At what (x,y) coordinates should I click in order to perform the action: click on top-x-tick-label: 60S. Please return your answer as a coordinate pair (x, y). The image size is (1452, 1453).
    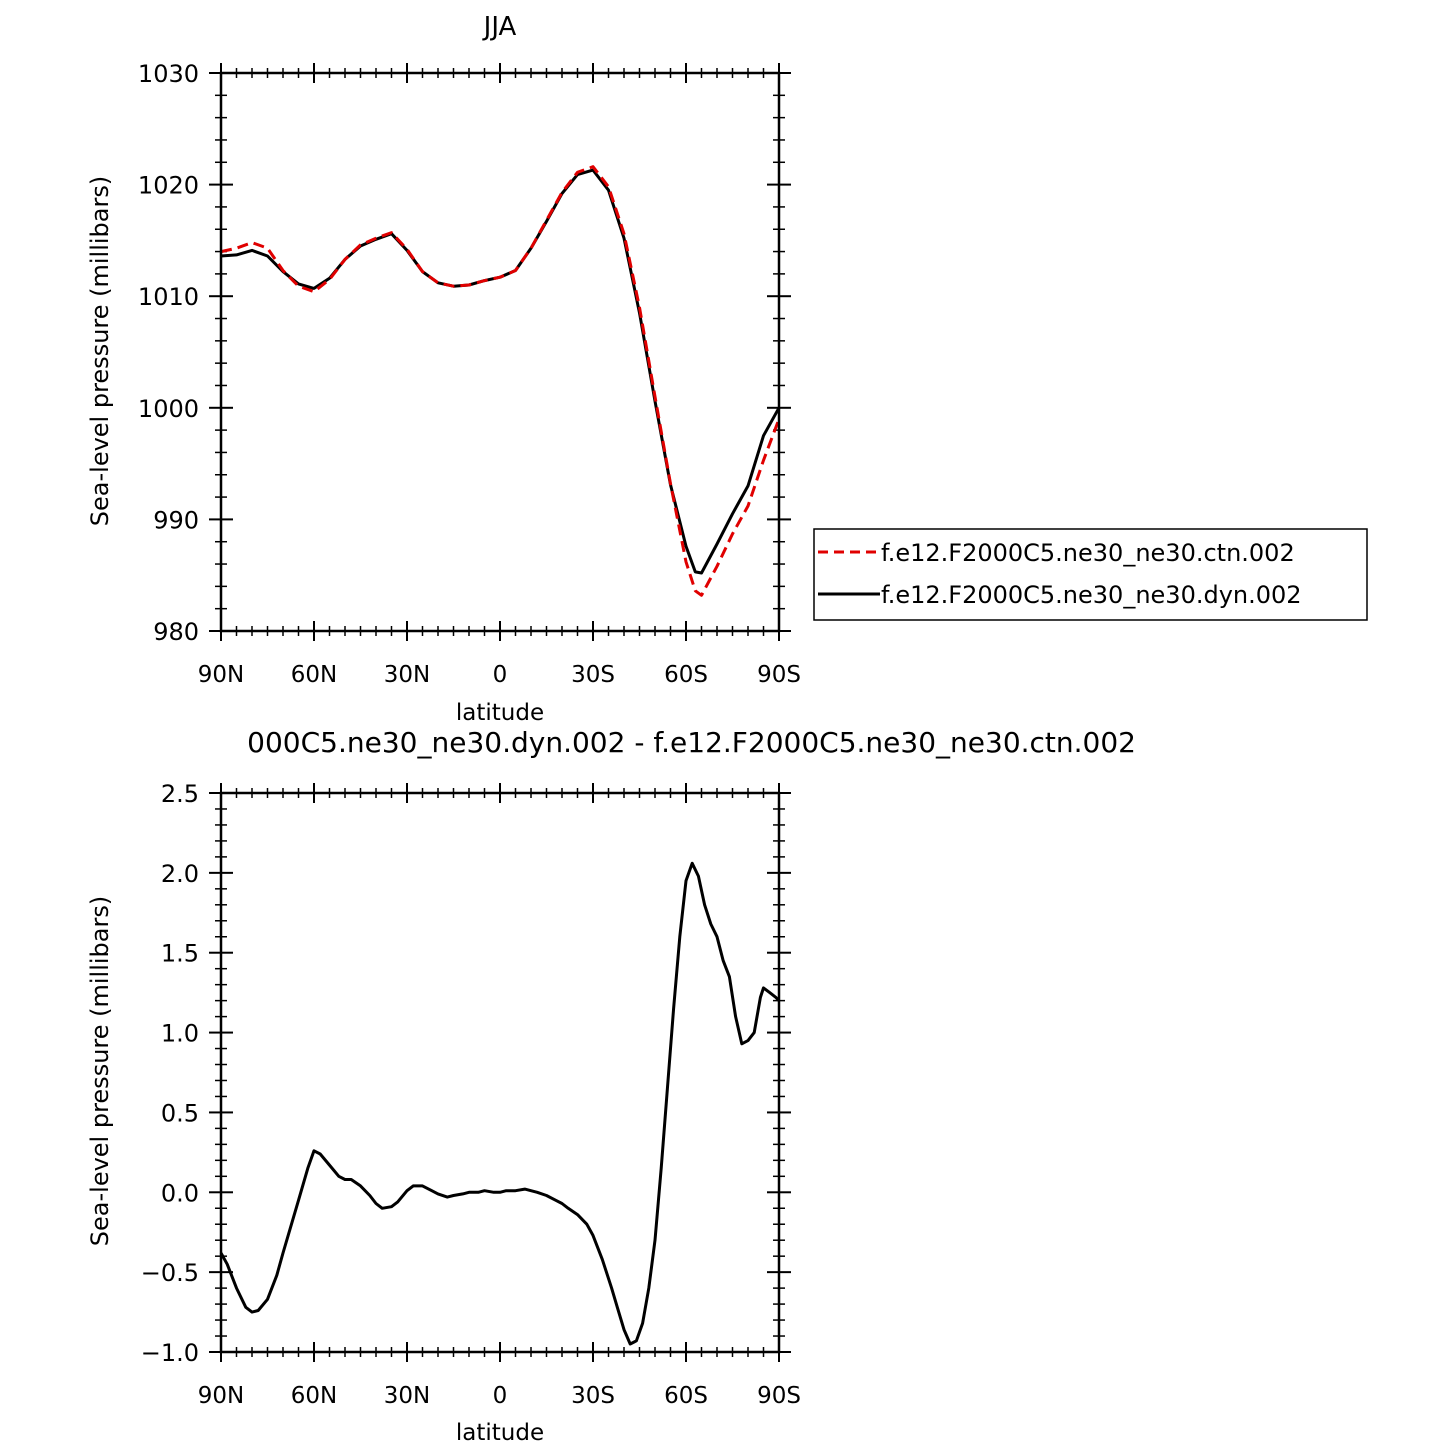
    Looking at the image, I should click on (686, 675).